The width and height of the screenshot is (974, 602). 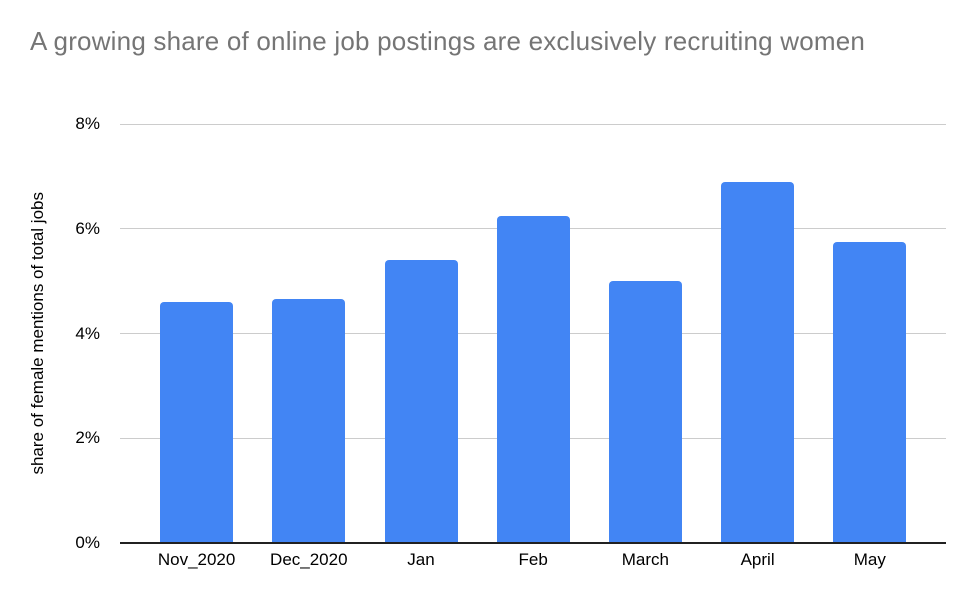 I want to click on x-axis-label: Nov_2020, so click(x=196, y=559).